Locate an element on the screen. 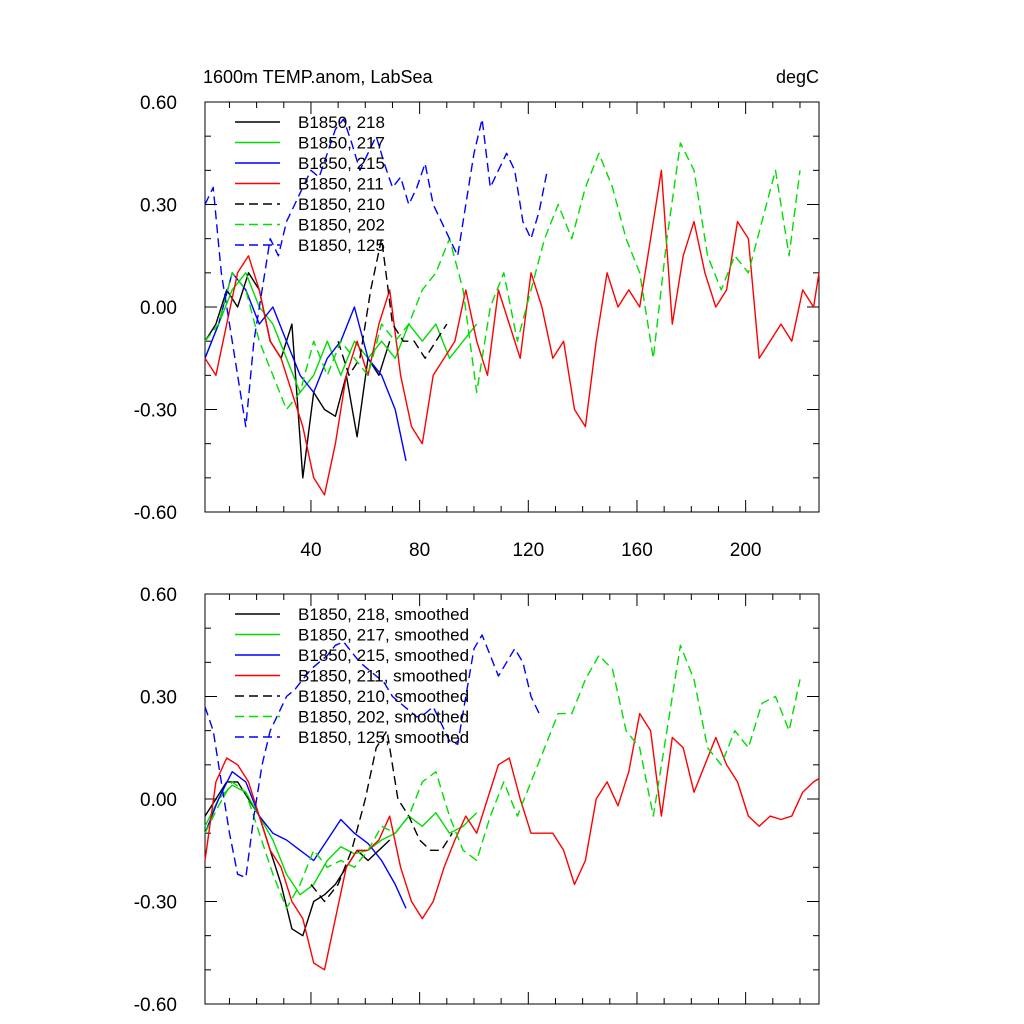 The height and width of the screenshot is (1024, 1024). legend-label: B1850, 202, smoothed is located at coordinates (383, 717).